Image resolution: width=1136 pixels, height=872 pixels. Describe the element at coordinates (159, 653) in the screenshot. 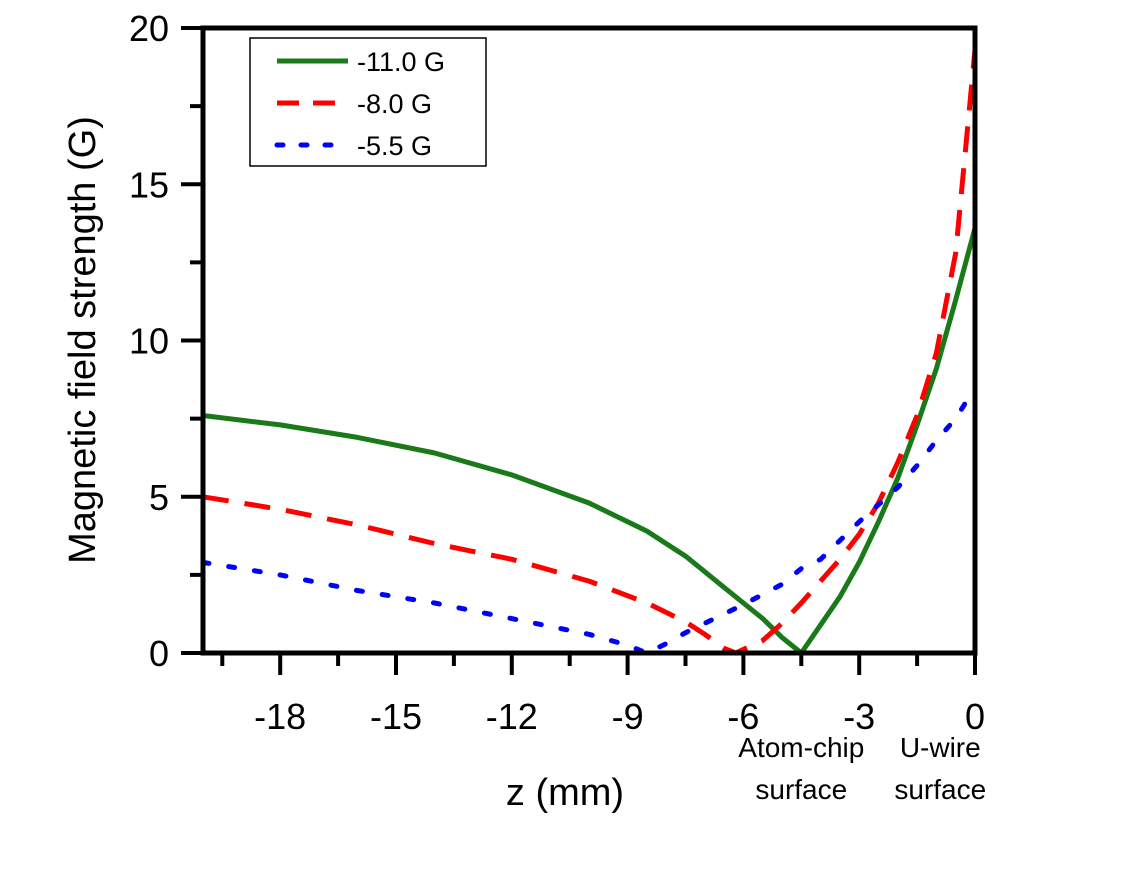

I see `y-tick-label: 0` at that location.